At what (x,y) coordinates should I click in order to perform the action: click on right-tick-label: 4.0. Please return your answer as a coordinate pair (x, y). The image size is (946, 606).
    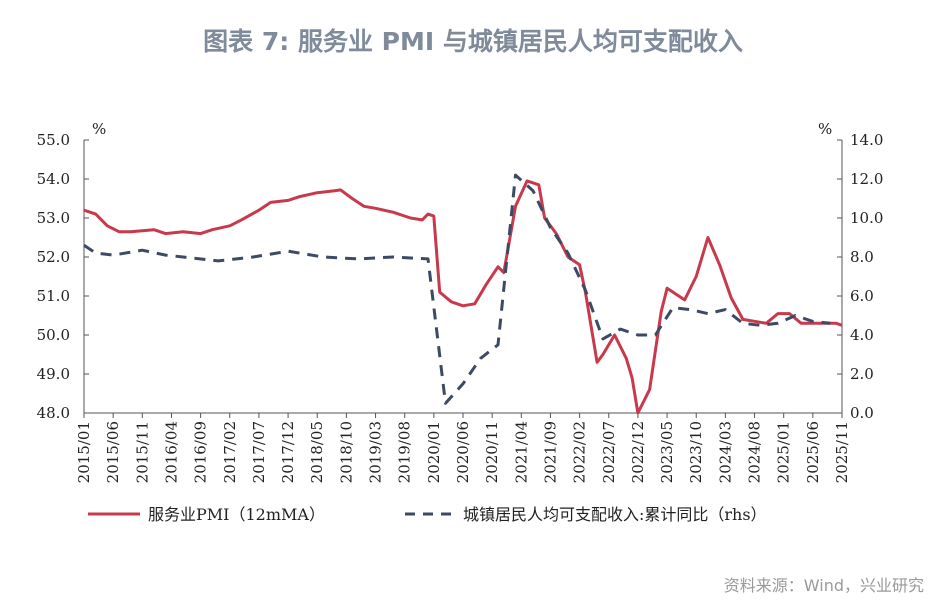
    Looking at the image, I should click on (862, 335).